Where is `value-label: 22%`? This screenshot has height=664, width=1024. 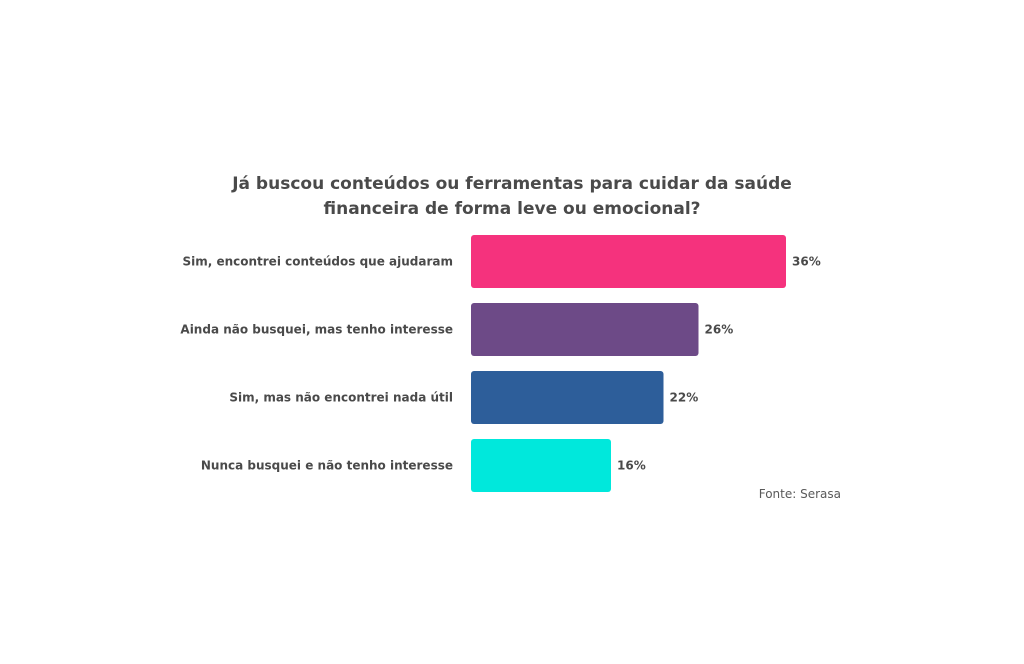 value-label: 22% is located at coordinates (684, 398).